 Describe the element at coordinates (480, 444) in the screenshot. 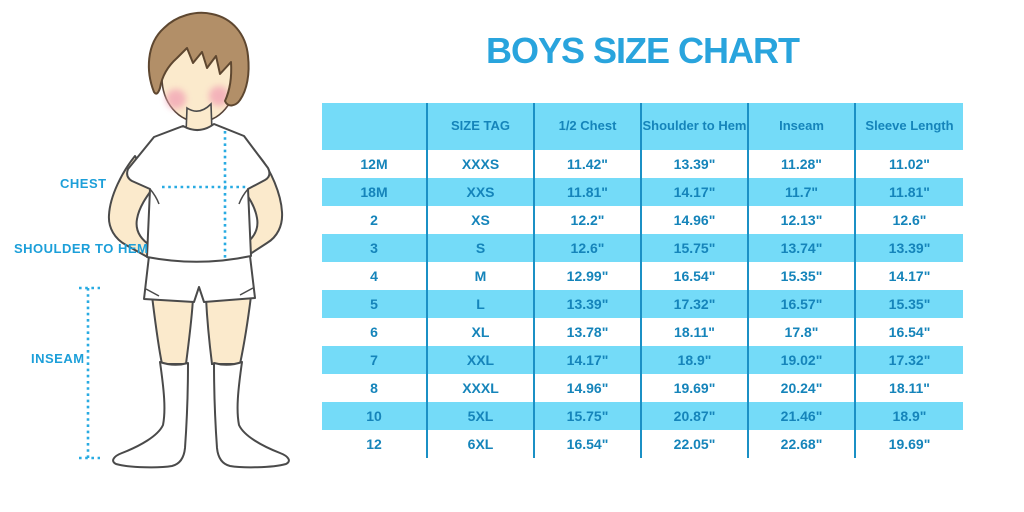

I see `table-cell: 6XL` at that location.